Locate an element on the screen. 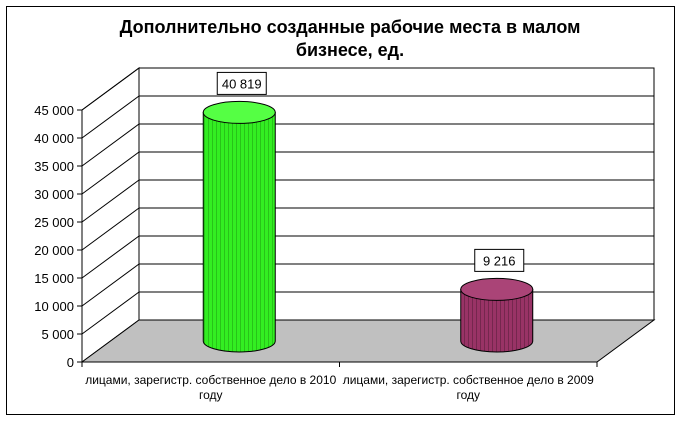  y-tick-label: 25 000 is located at coordinates (54, 222).